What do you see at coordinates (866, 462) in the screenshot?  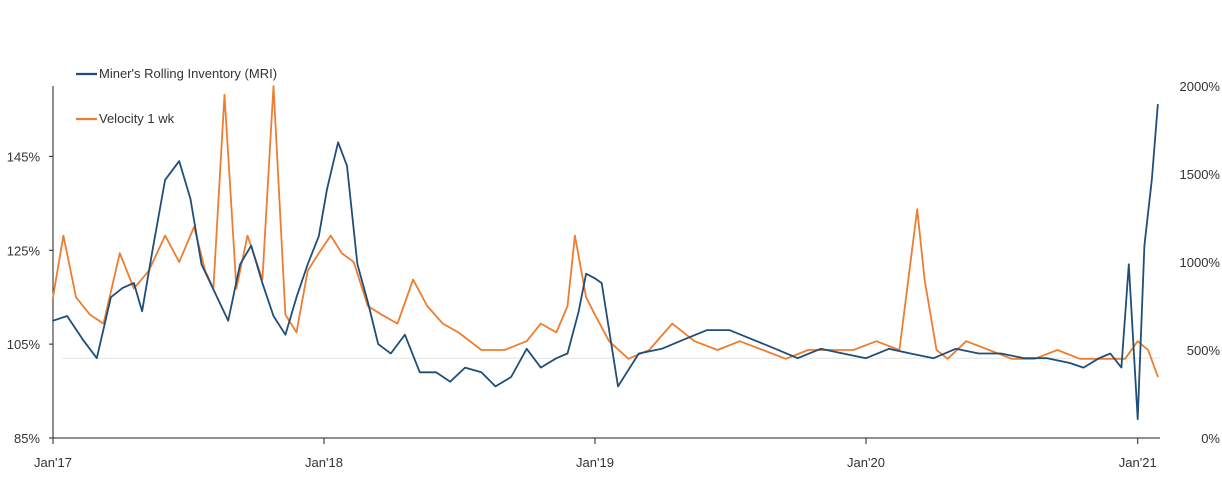 I see `x-tick-label: Jan'20` at bounding box center [866, 462].